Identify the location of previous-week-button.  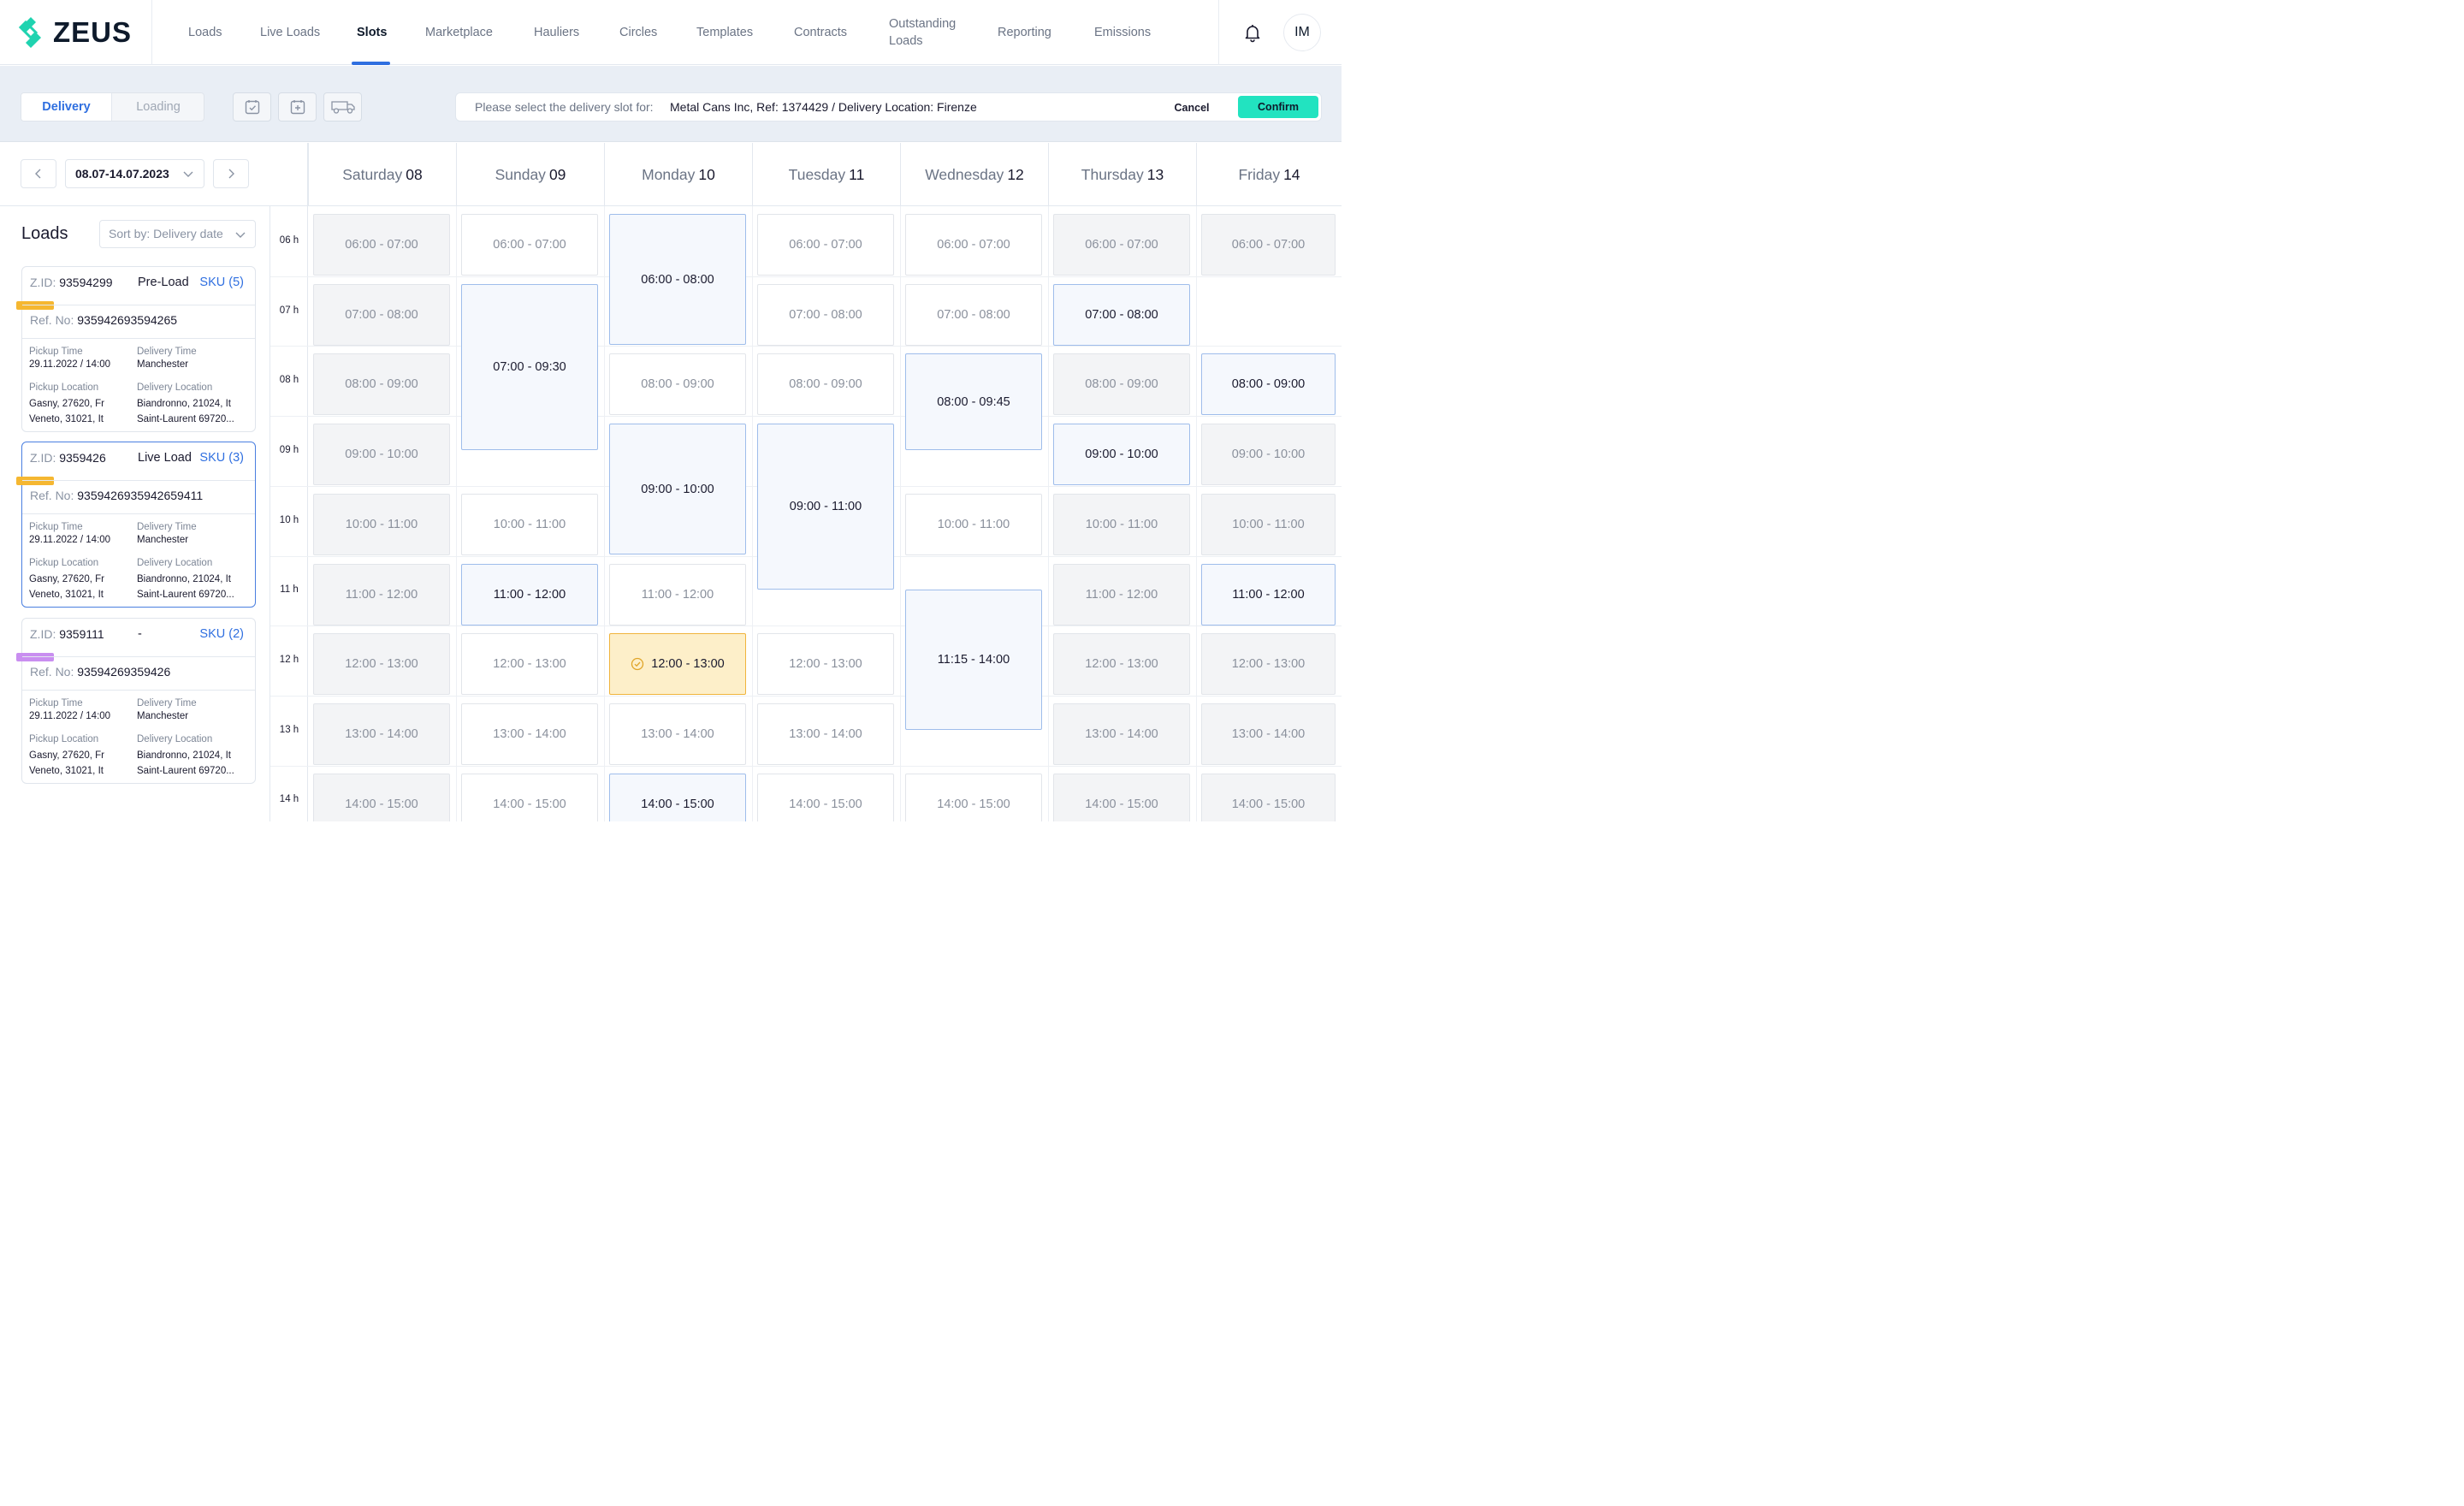
(38, 174).